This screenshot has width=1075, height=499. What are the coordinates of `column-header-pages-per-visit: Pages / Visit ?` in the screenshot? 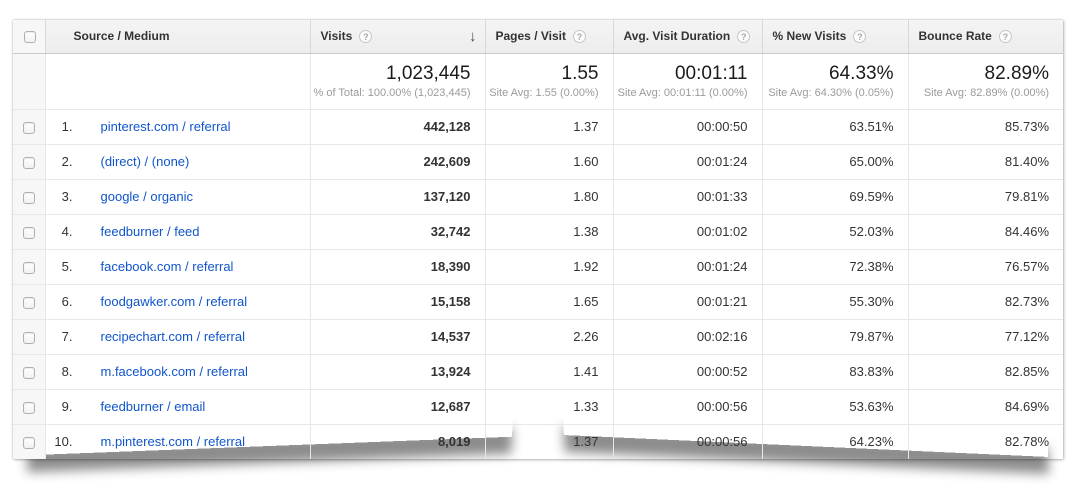 It's located at (548, 37).